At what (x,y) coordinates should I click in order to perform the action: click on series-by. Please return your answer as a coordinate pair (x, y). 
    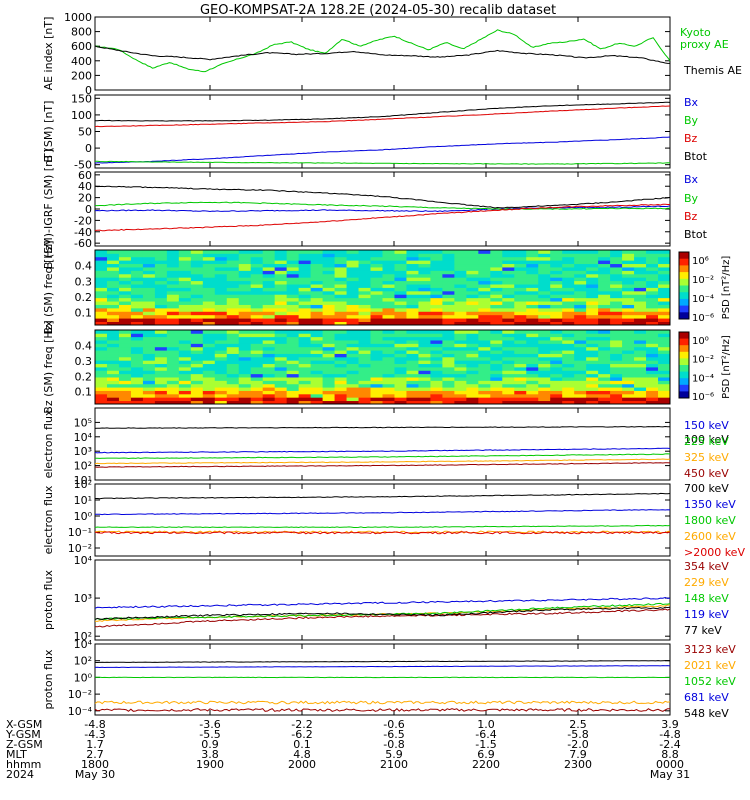
    Looking at the image, I should click on (382, 205).